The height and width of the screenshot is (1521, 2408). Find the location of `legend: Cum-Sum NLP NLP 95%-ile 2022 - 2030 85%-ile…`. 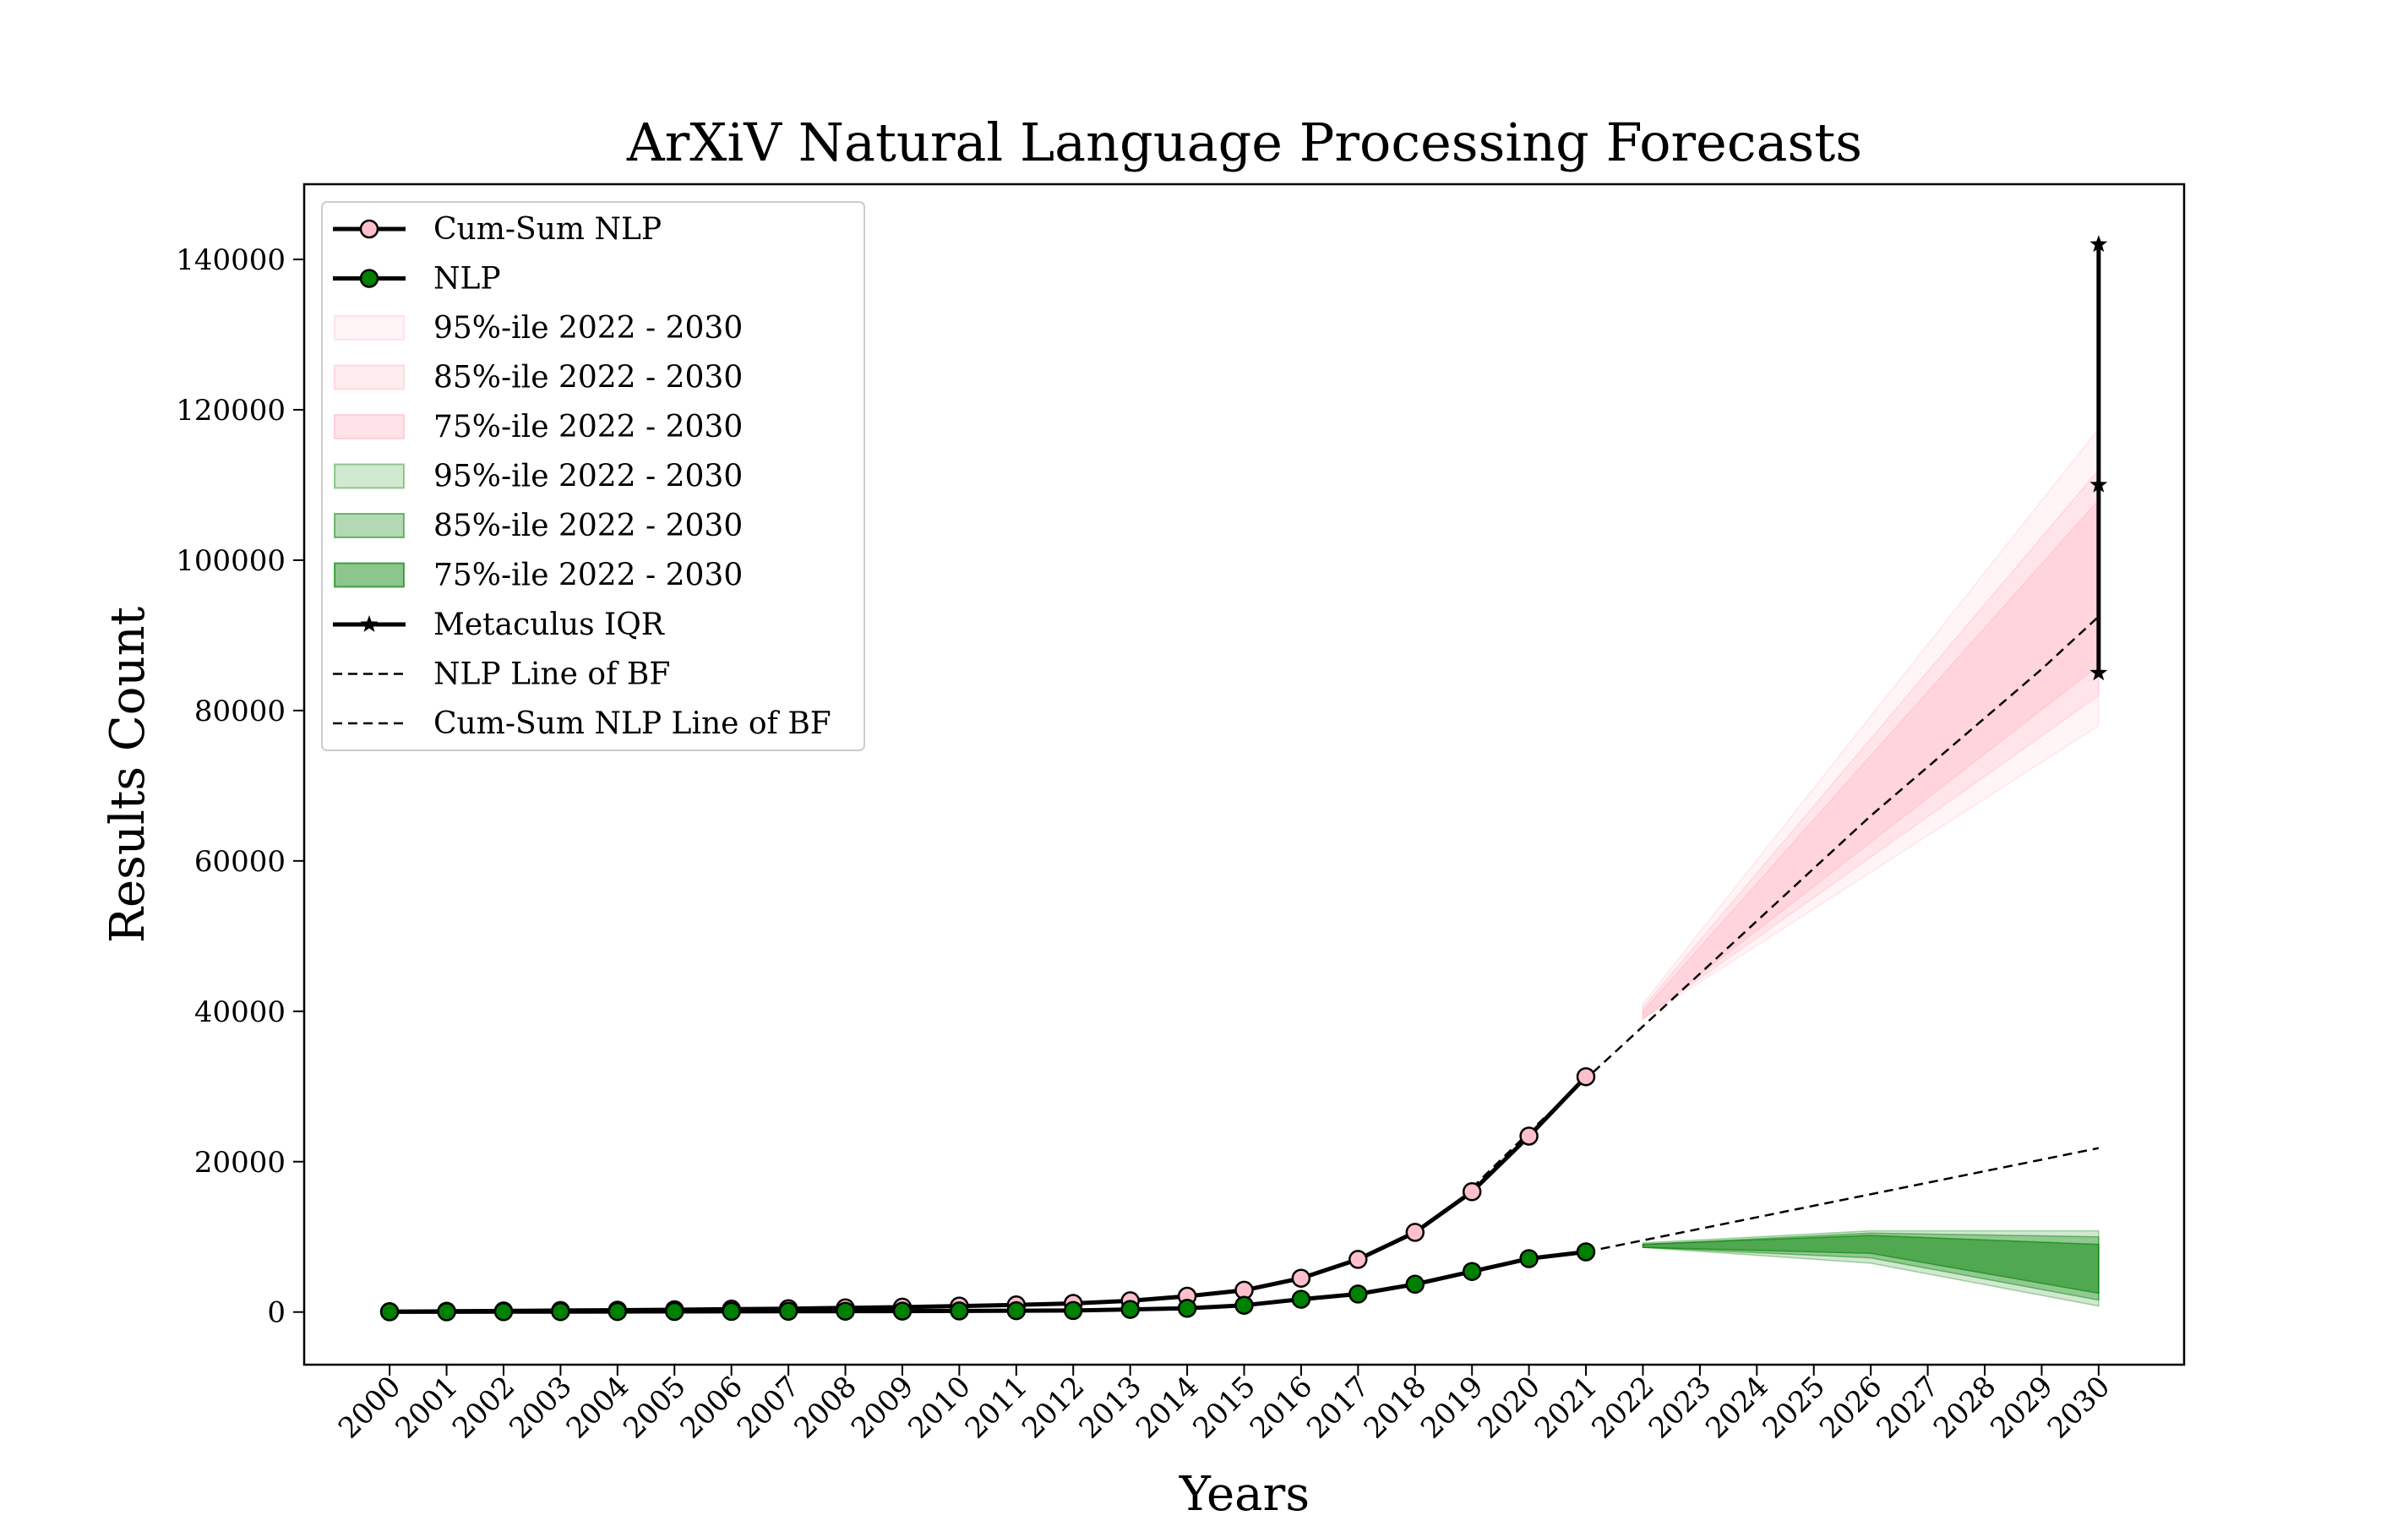

legend: Cum-Sum NLP NLP 95%-ile 2022 - 2030 85%-ile… is located at coordinates (593, 476).